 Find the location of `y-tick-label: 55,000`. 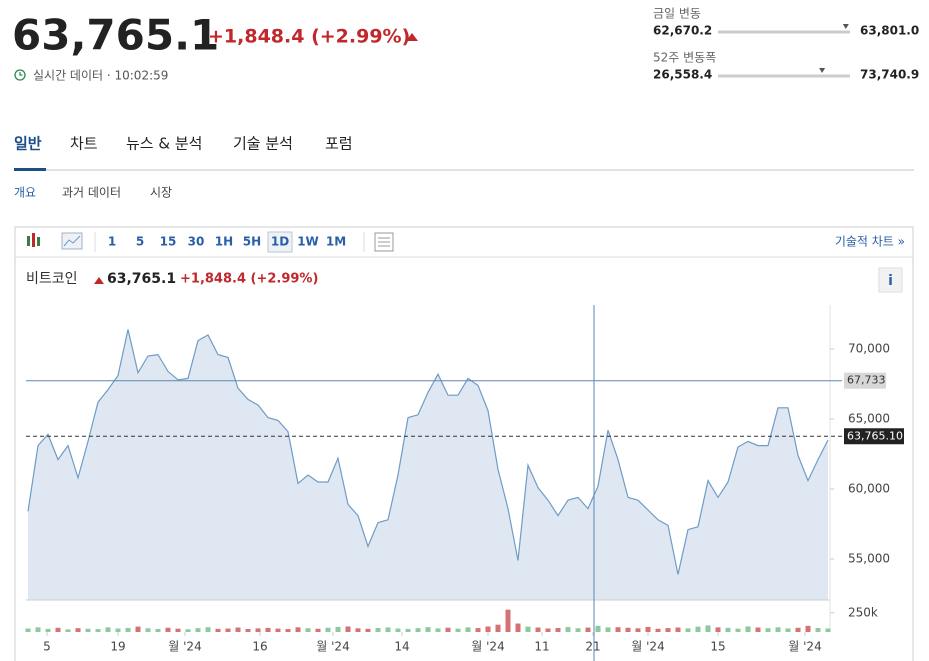

y-tick-label: 55,000 is located at coordinates (869, 558).